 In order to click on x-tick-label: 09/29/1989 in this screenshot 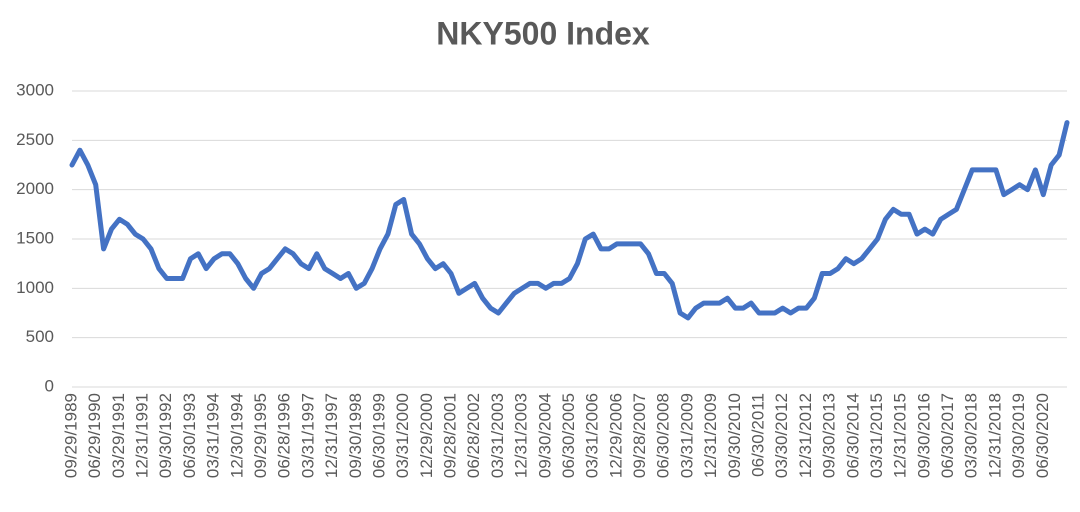, I will do `click(70, 435)`.